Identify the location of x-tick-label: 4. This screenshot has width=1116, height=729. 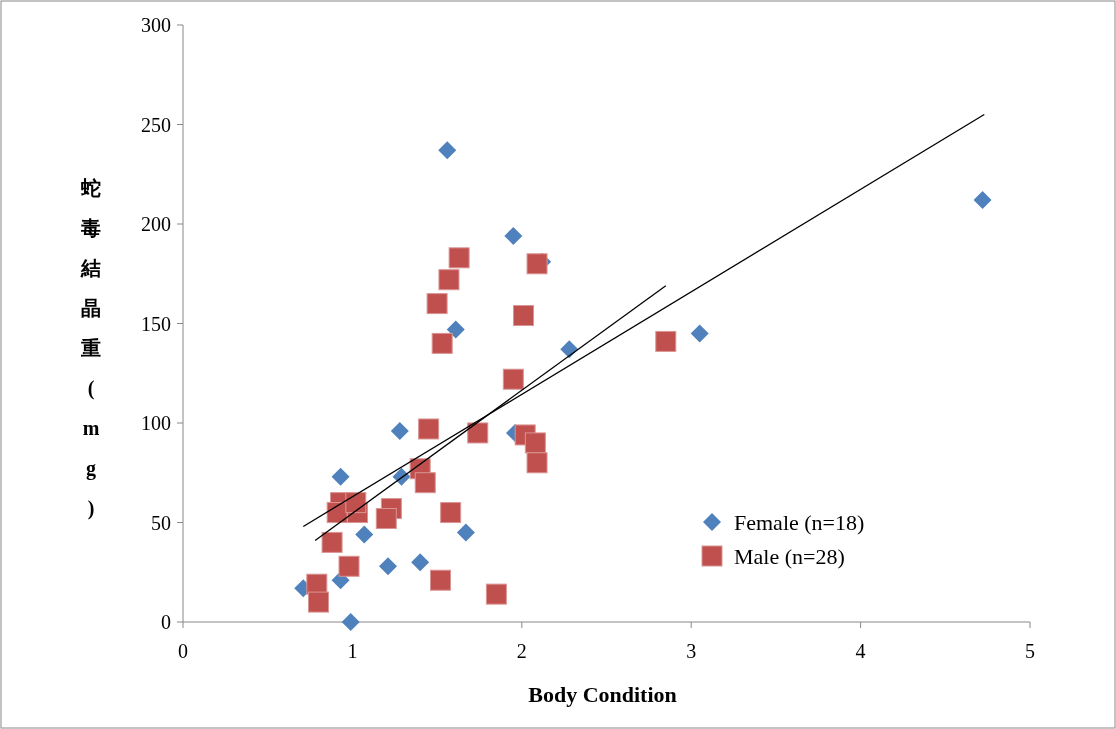
(860, 651).